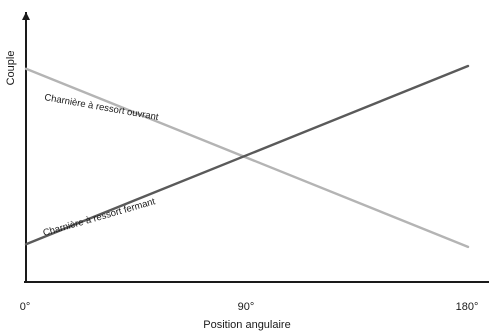 This screenshot has height=333, width=489. What do you see at coordinates (25, 307) in the screenshot?
I see `x-tick-label-0: 0°` at bounding box center [25, 307].